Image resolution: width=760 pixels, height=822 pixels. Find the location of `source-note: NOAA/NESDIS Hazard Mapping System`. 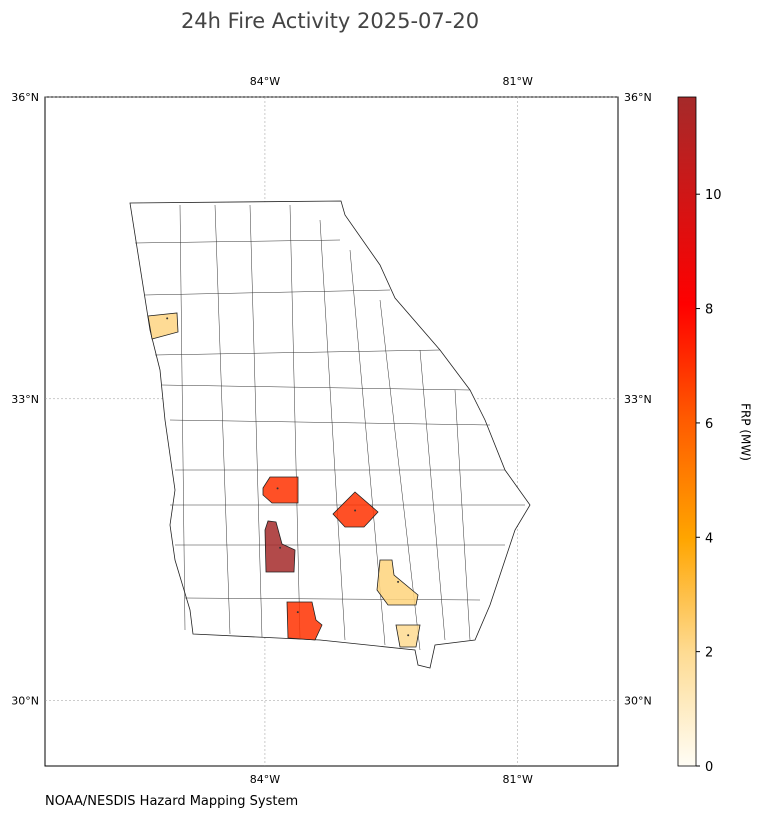

source-note: NOAA/NESDIS Hazard Mapping System is located at coordinates (171, 801).